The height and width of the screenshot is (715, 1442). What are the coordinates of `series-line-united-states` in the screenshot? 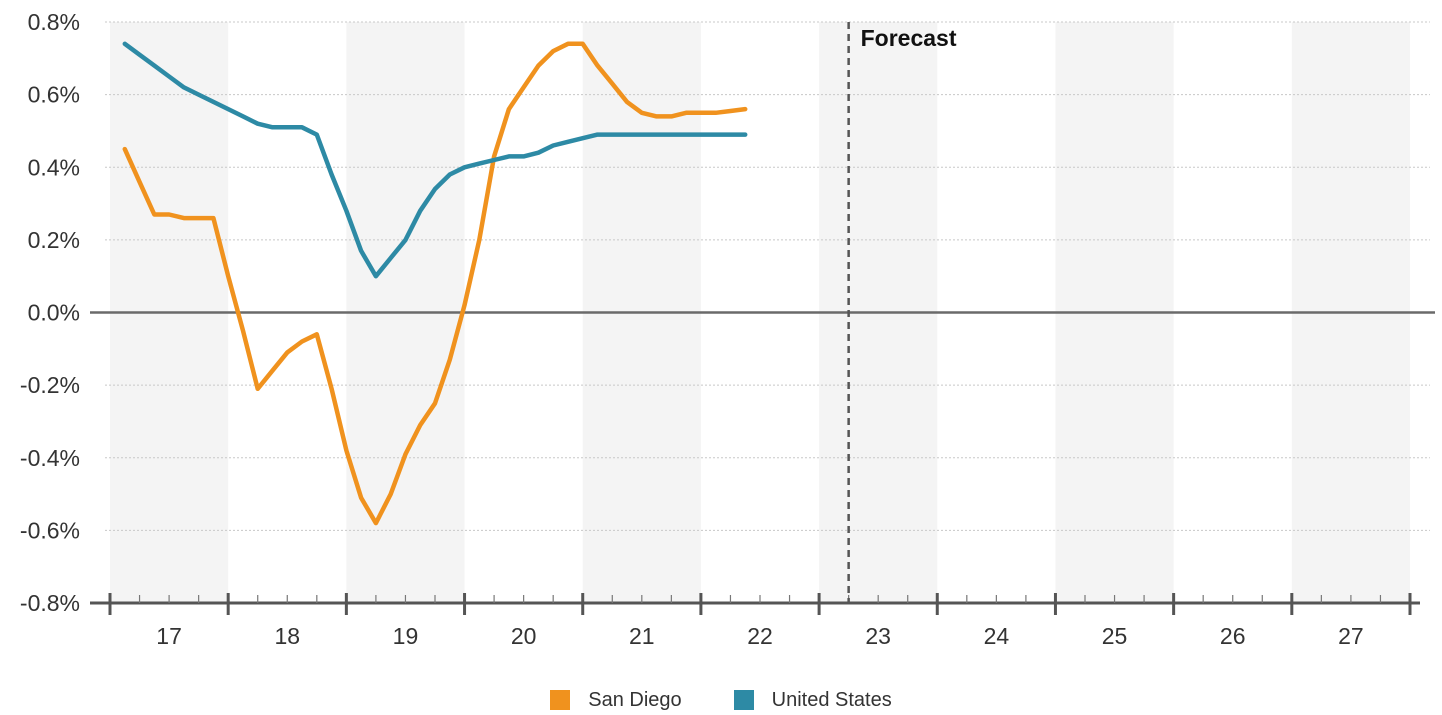 It's located at (435, 160).